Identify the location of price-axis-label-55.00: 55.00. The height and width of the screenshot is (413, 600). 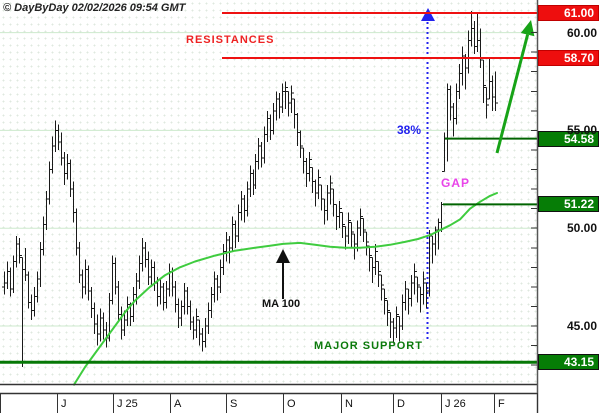
(581, 130).